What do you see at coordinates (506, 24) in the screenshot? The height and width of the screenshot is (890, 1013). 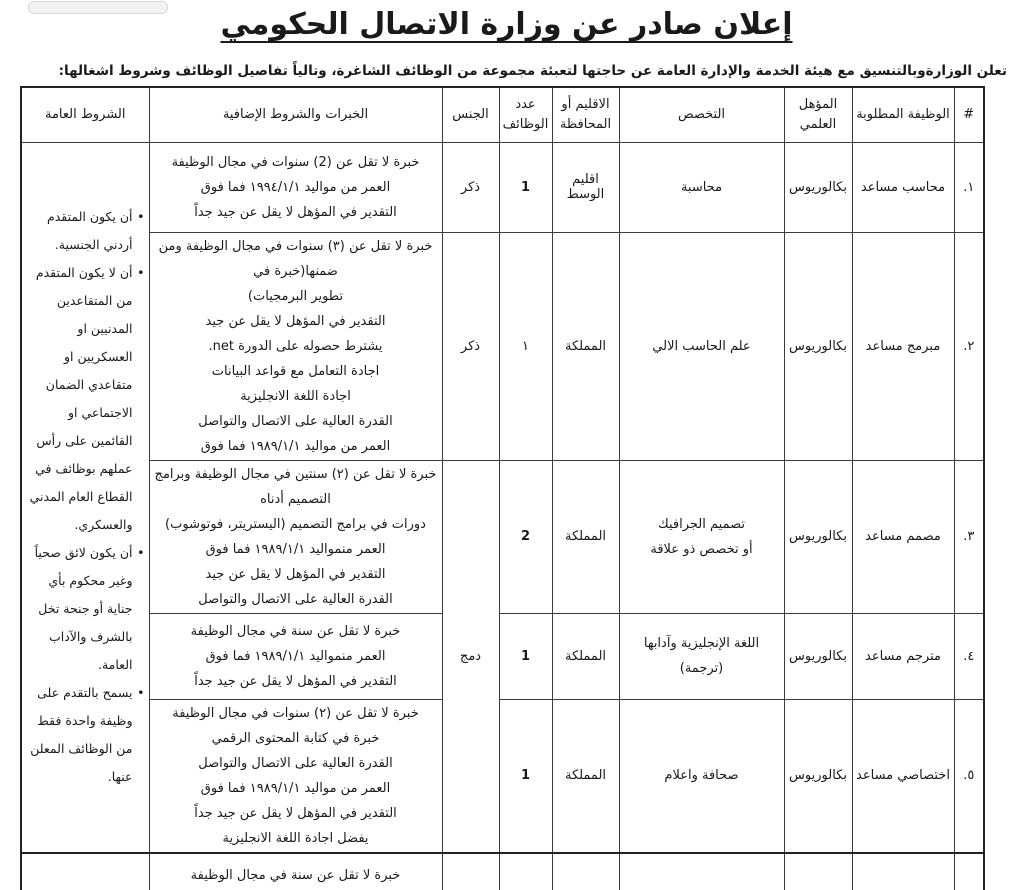 I see `page-title: إعلان صادر عن وزارة الاتصال الحكومي` at bounding box center [506, 24].